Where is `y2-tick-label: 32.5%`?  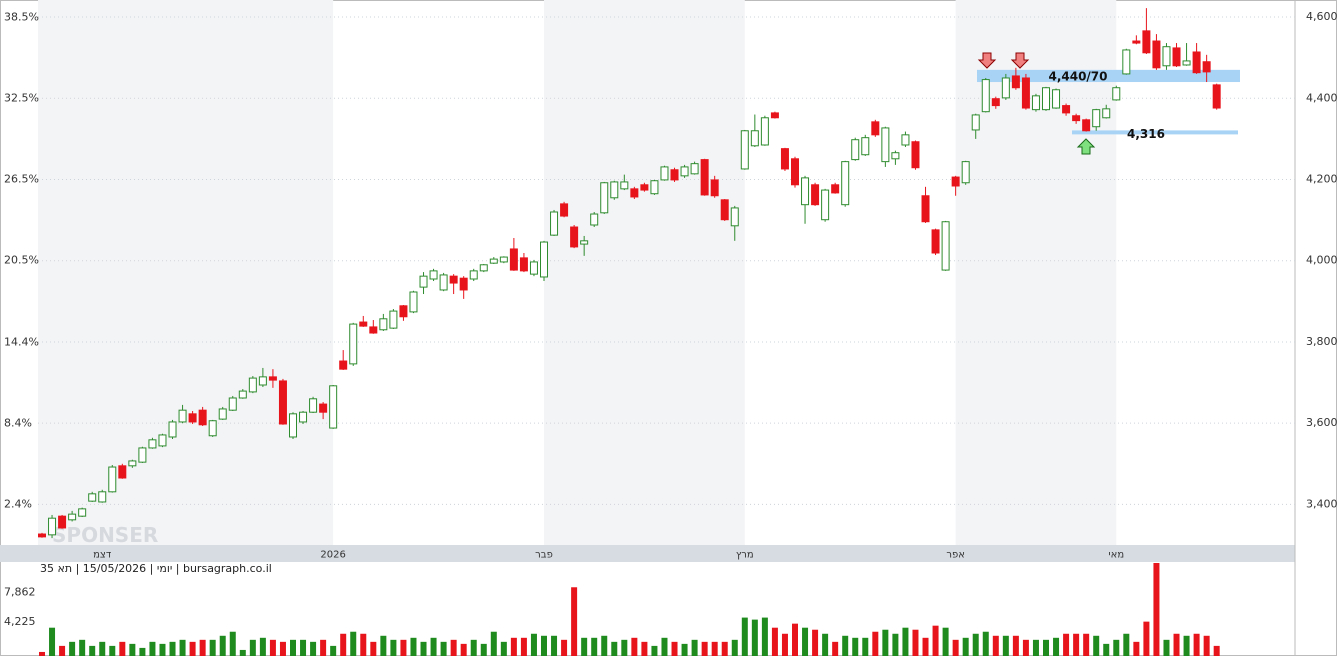
y2-tick-label: 32.5% is located at coordinates (21, 97).